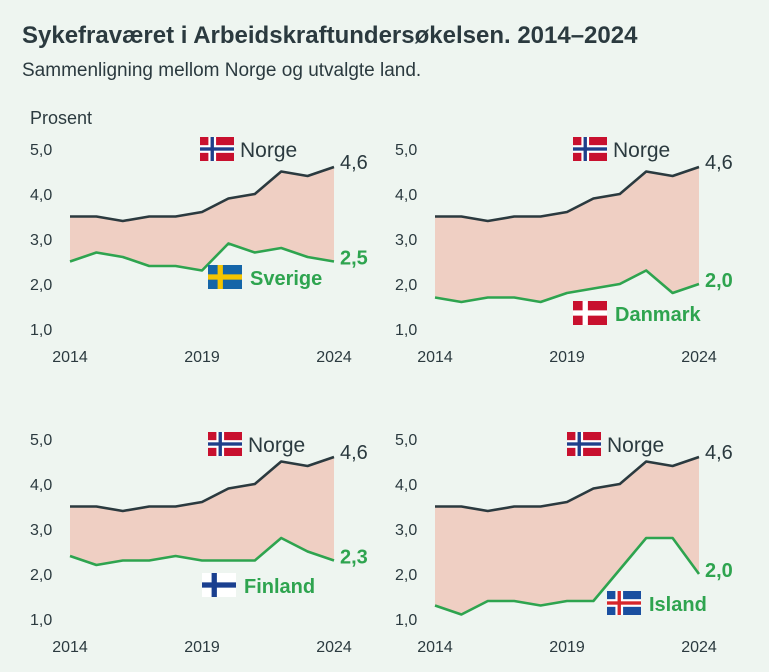 This screenshot has height=672, width=769. Describe the element at coordinates (225, 277) in the screenshot. I see `sweden-flag` at that location.